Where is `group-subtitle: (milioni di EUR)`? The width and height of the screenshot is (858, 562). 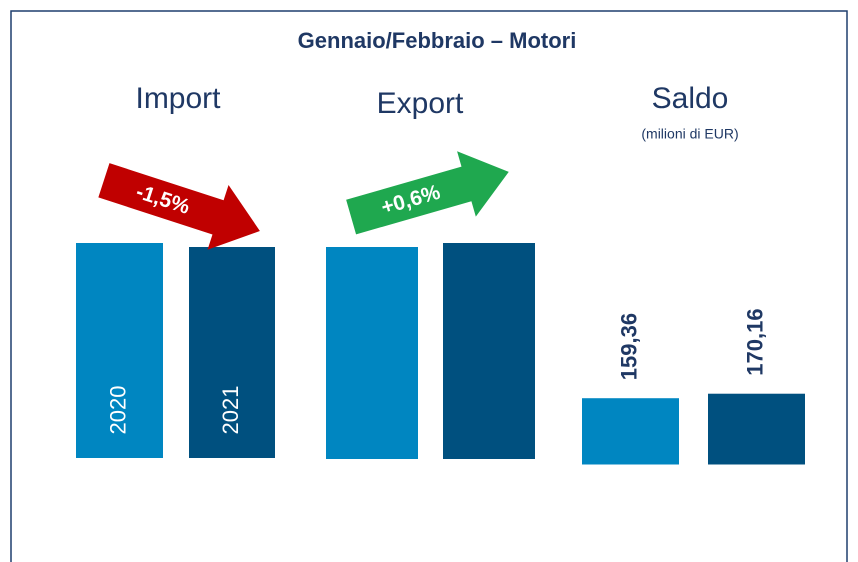 group-subtitle: (milioni di EUR) is located at coordinates (689, 134).